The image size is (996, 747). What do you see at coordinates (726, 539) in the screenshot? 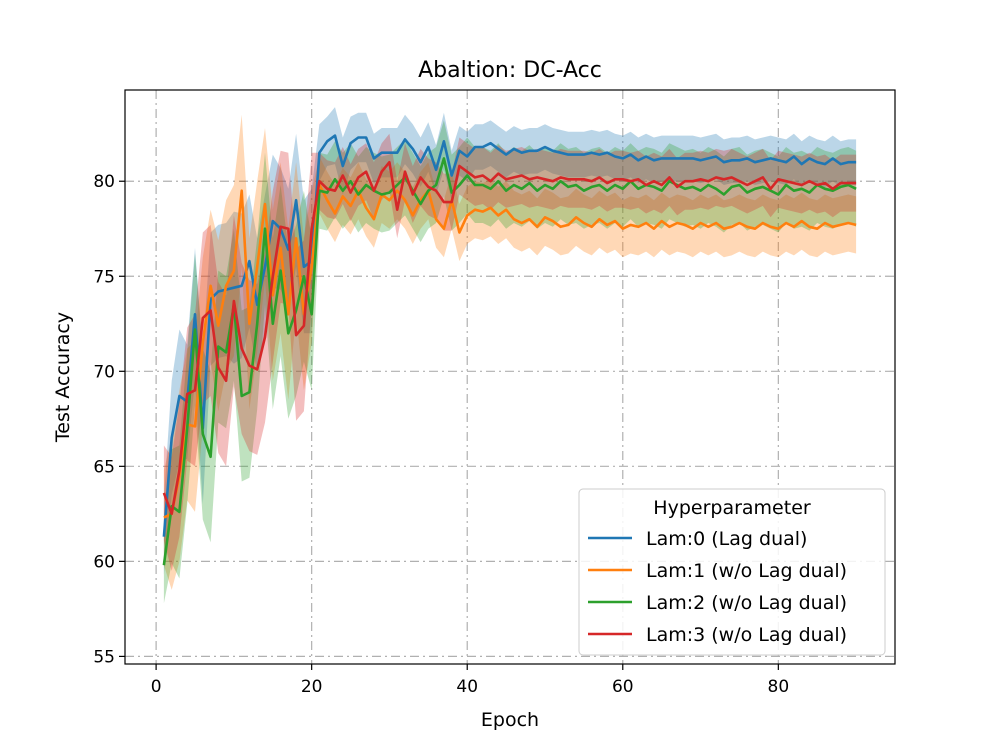
I see `legend-label-0: Lam:0 (Lag dual)` at bounding box center [726, 539].